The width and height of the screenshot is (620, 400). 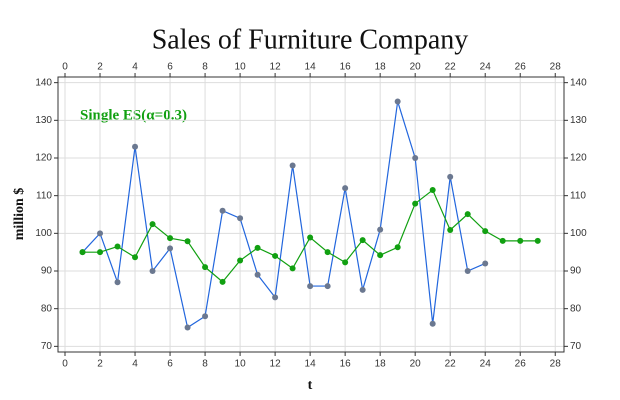 I want to click on x-axis-label: t, so click(x=310, y=385).